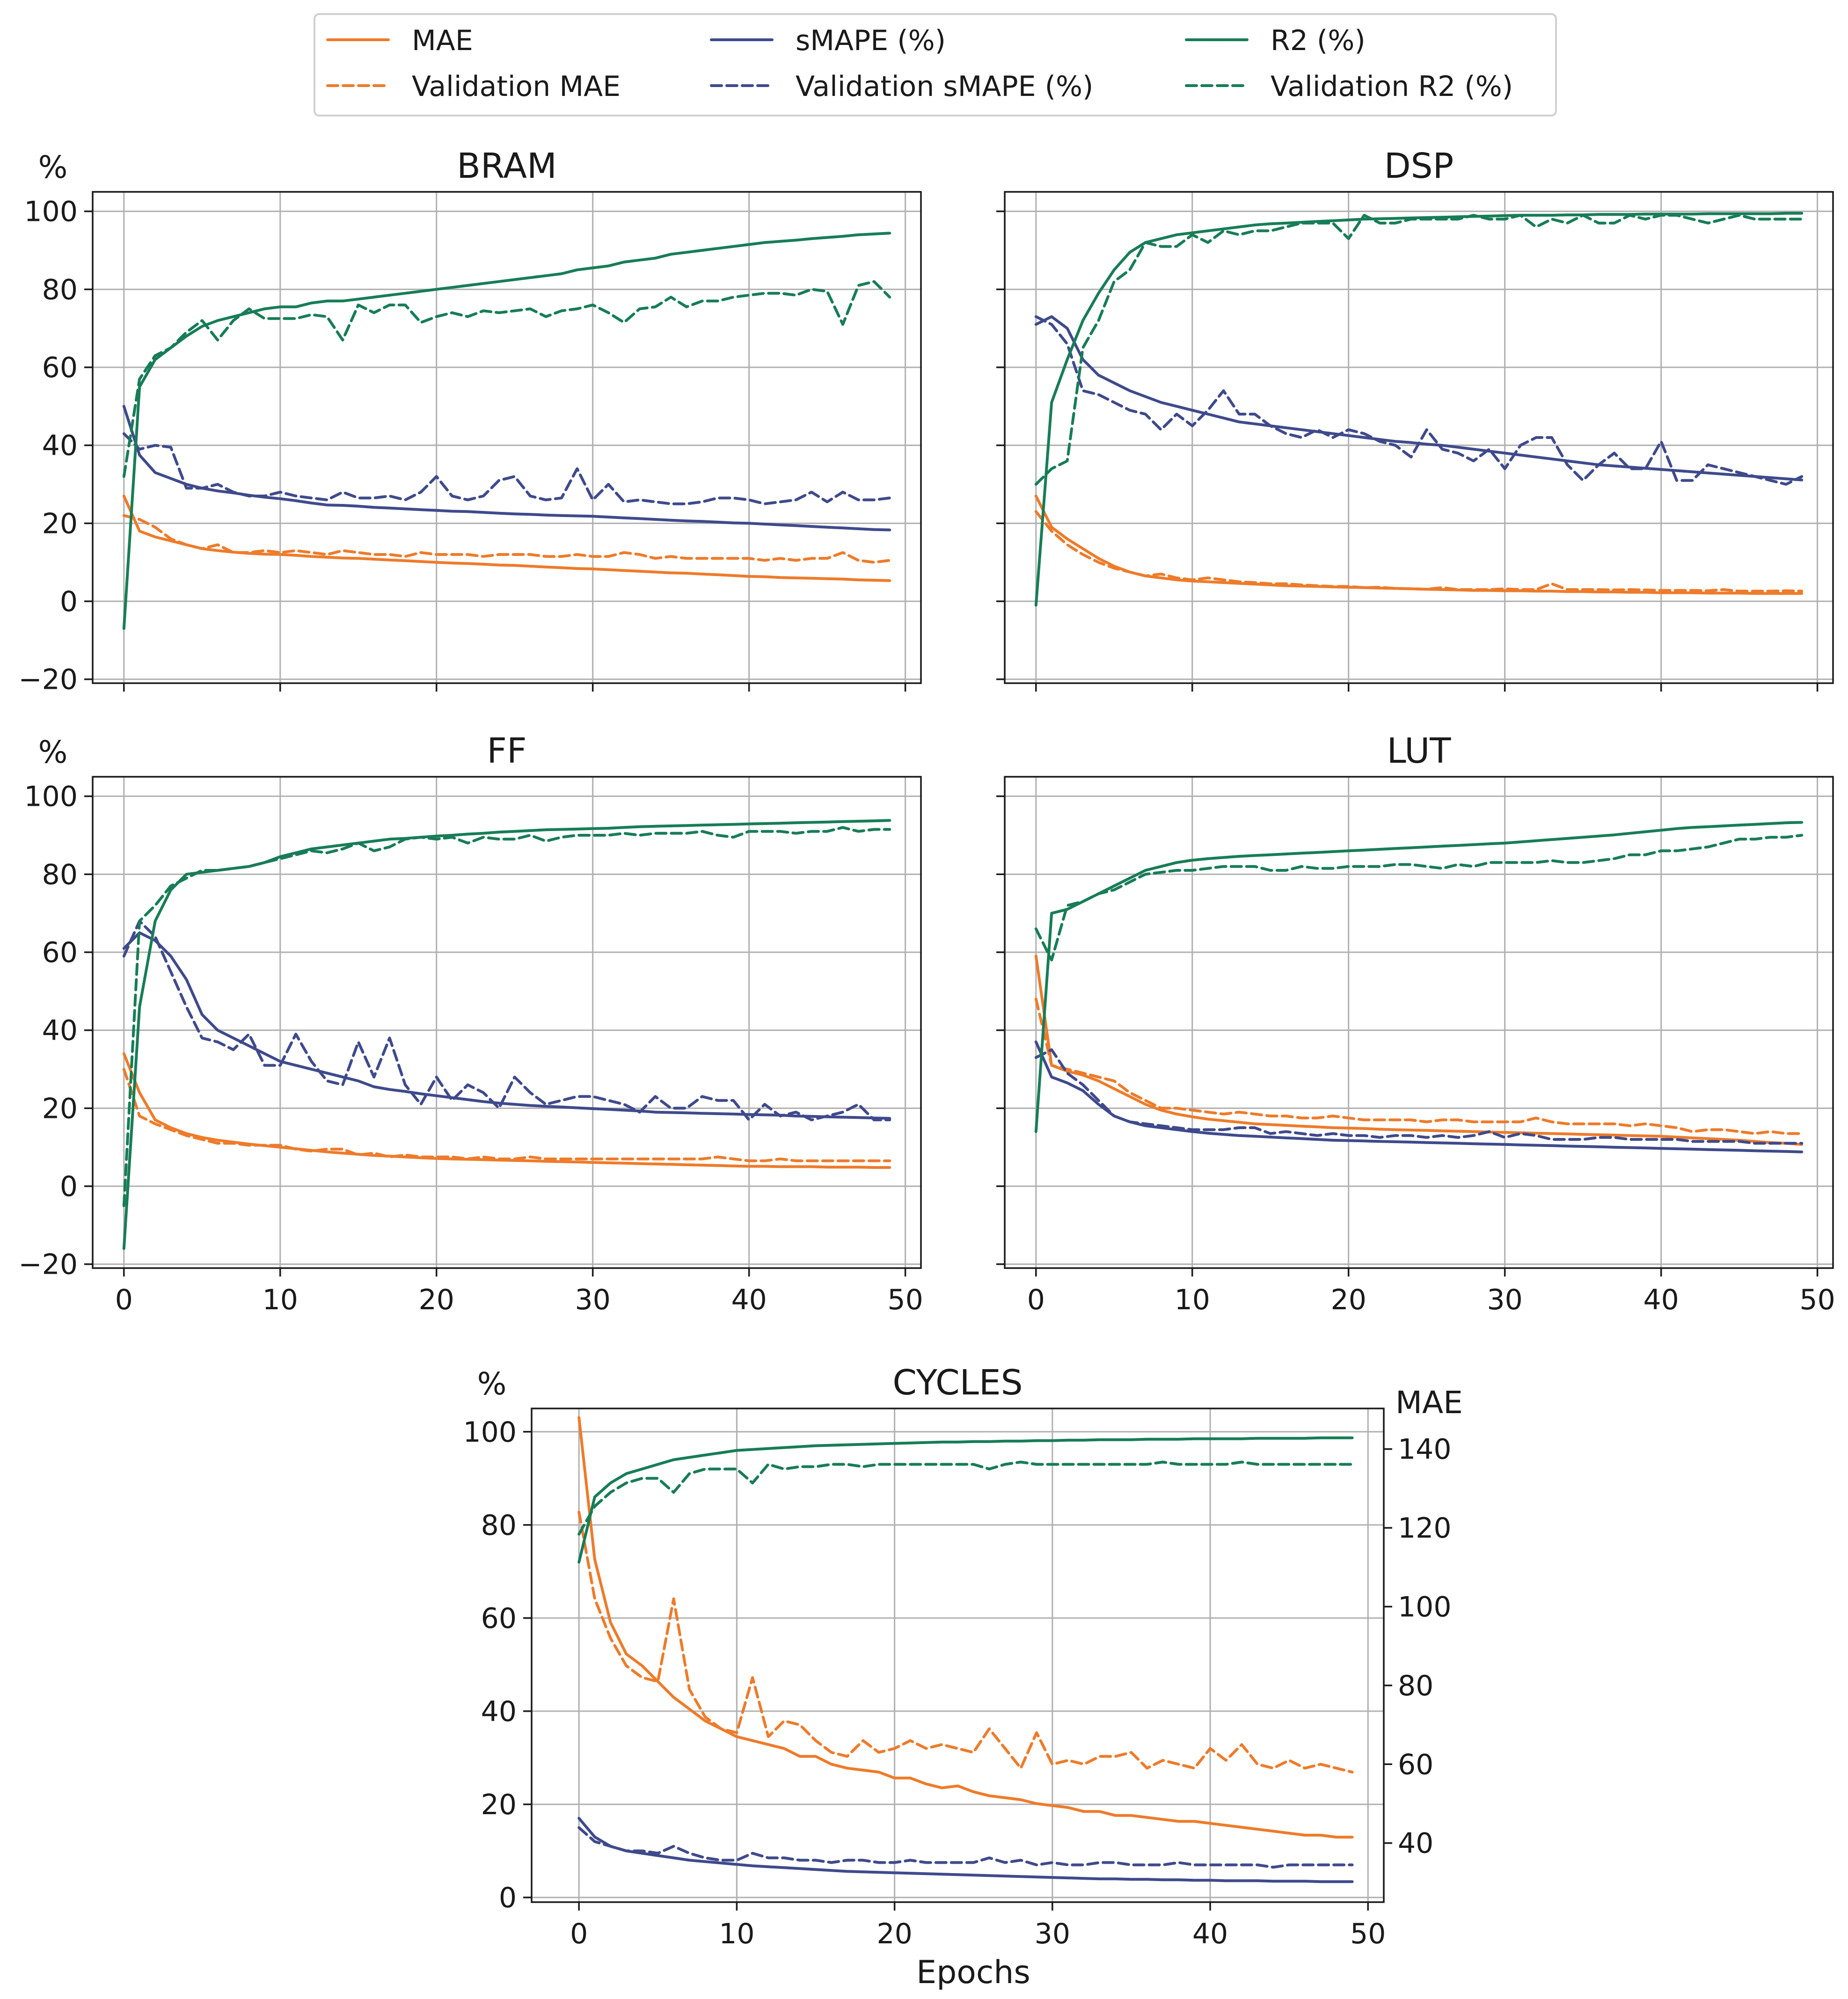 Image resolution: width=1848 pixels, height=1999 pixels. Describe the element at coordinates (1419, 545) in the screenshot. I see `dsp-series-mae` at that location.